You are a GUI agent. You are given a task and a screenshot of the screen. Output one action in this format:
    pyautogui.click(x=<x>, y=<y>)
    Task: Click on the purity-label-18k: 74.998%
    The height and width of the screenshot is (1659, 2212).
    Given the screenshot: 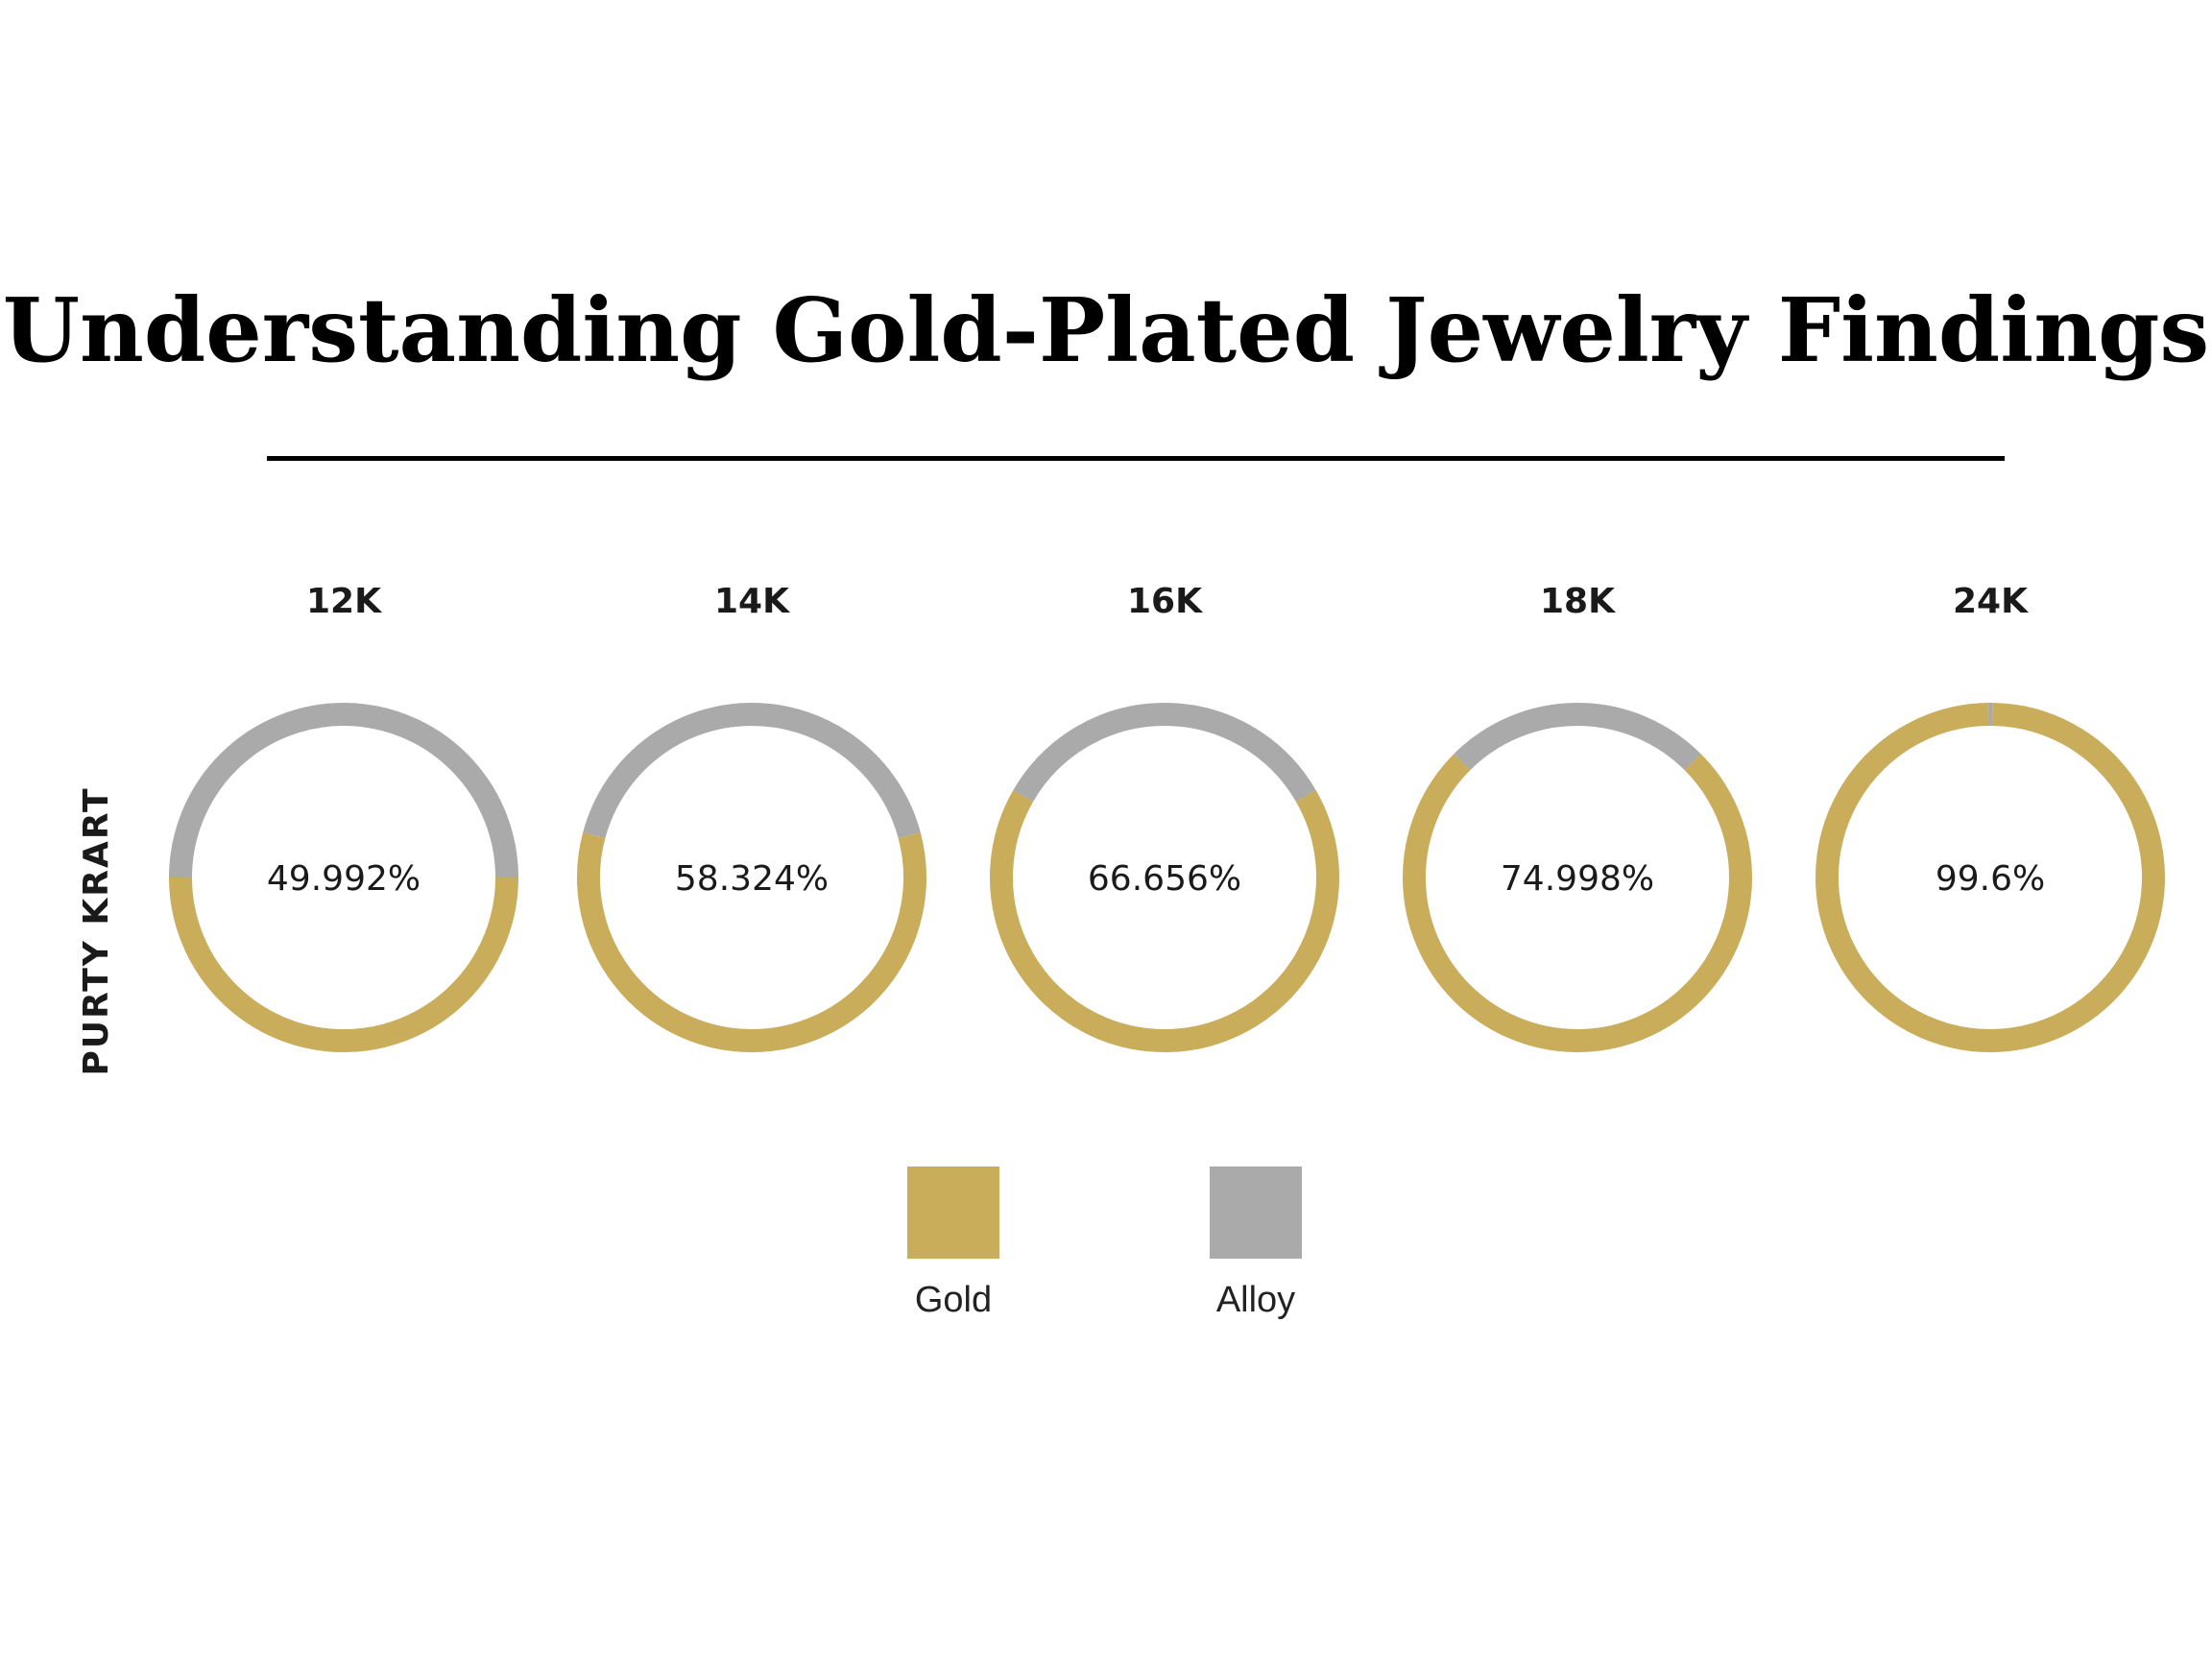 What is the action you would take?
    pyautogui.click(x=1577, y=879)
    